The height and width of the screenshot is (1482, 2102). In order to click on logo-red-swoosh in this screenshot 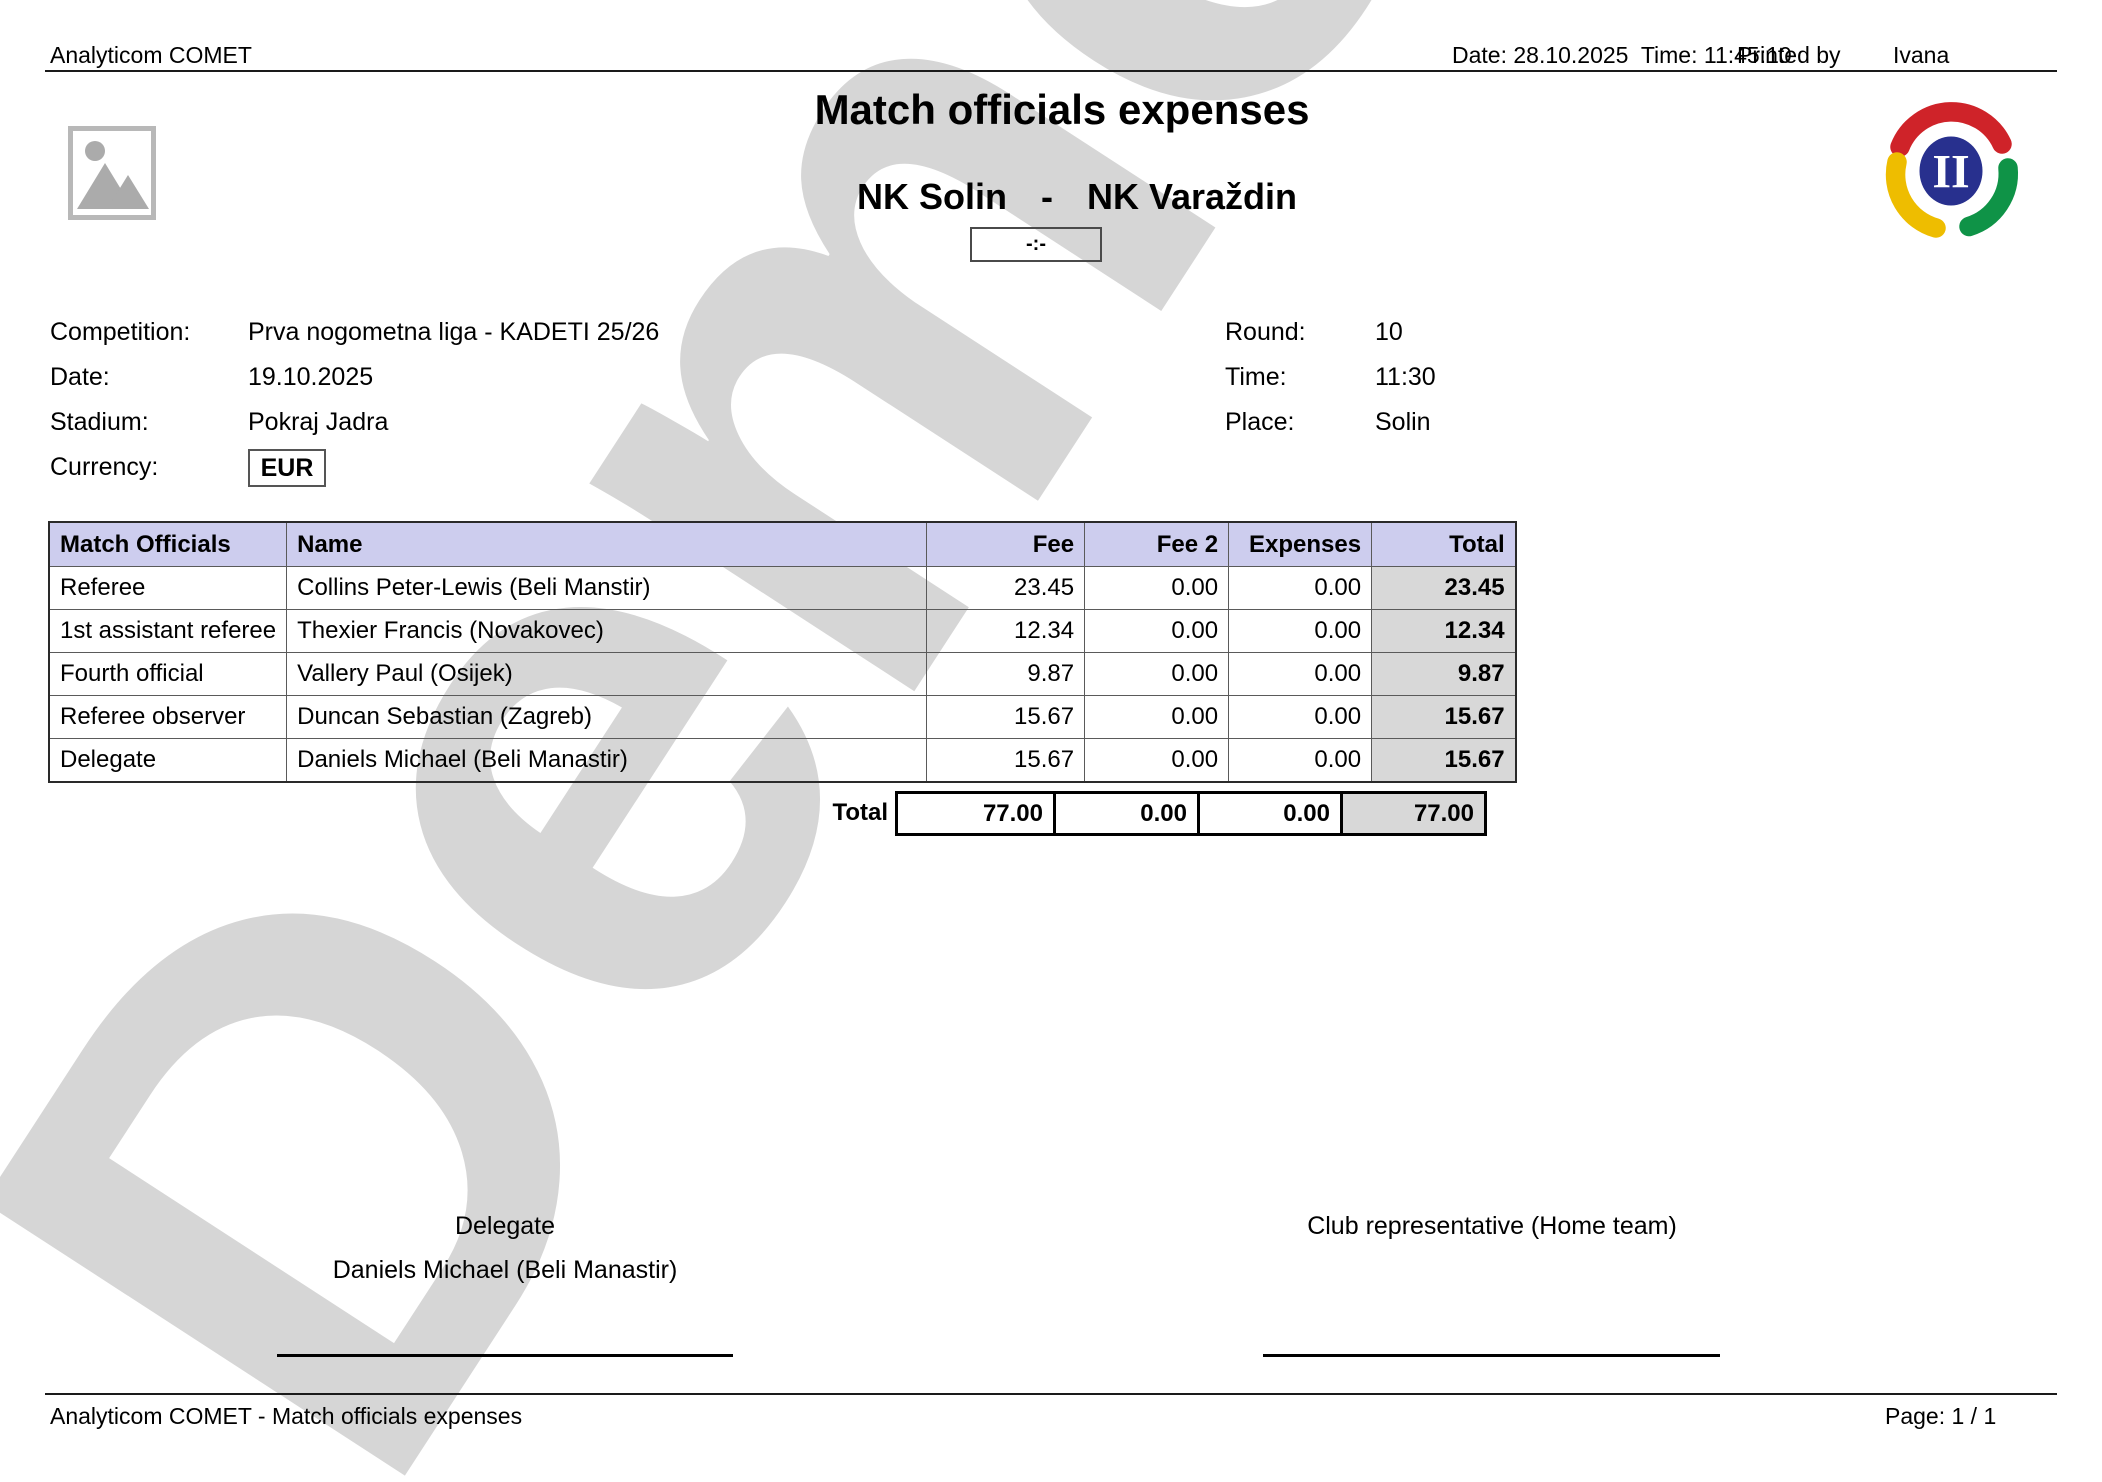, I will do `click(1951, 129)`.